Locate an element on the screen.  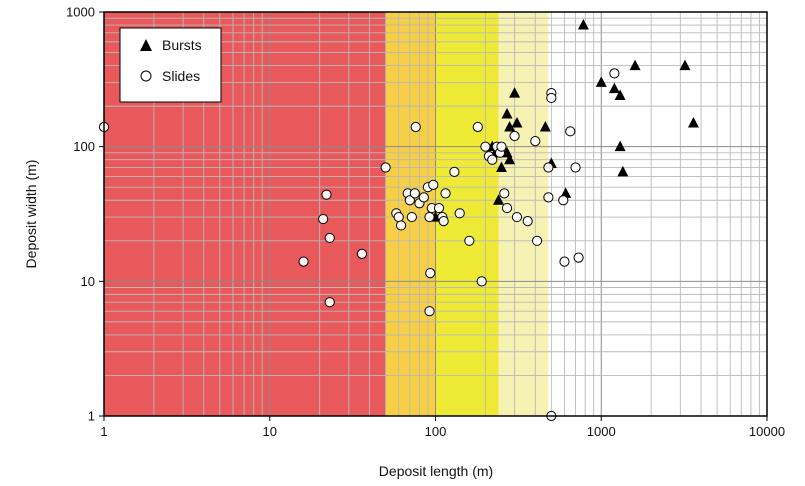
x-tick-label: 100 is located at coordinates (436, 431).